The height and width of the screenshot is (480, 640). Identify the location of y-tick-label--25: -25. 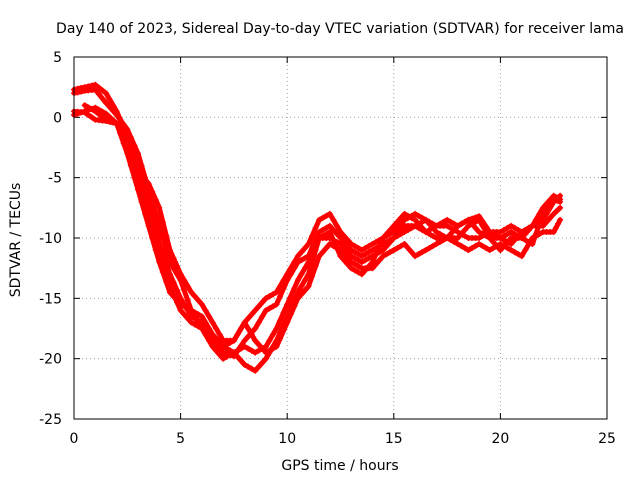
(50, 420).